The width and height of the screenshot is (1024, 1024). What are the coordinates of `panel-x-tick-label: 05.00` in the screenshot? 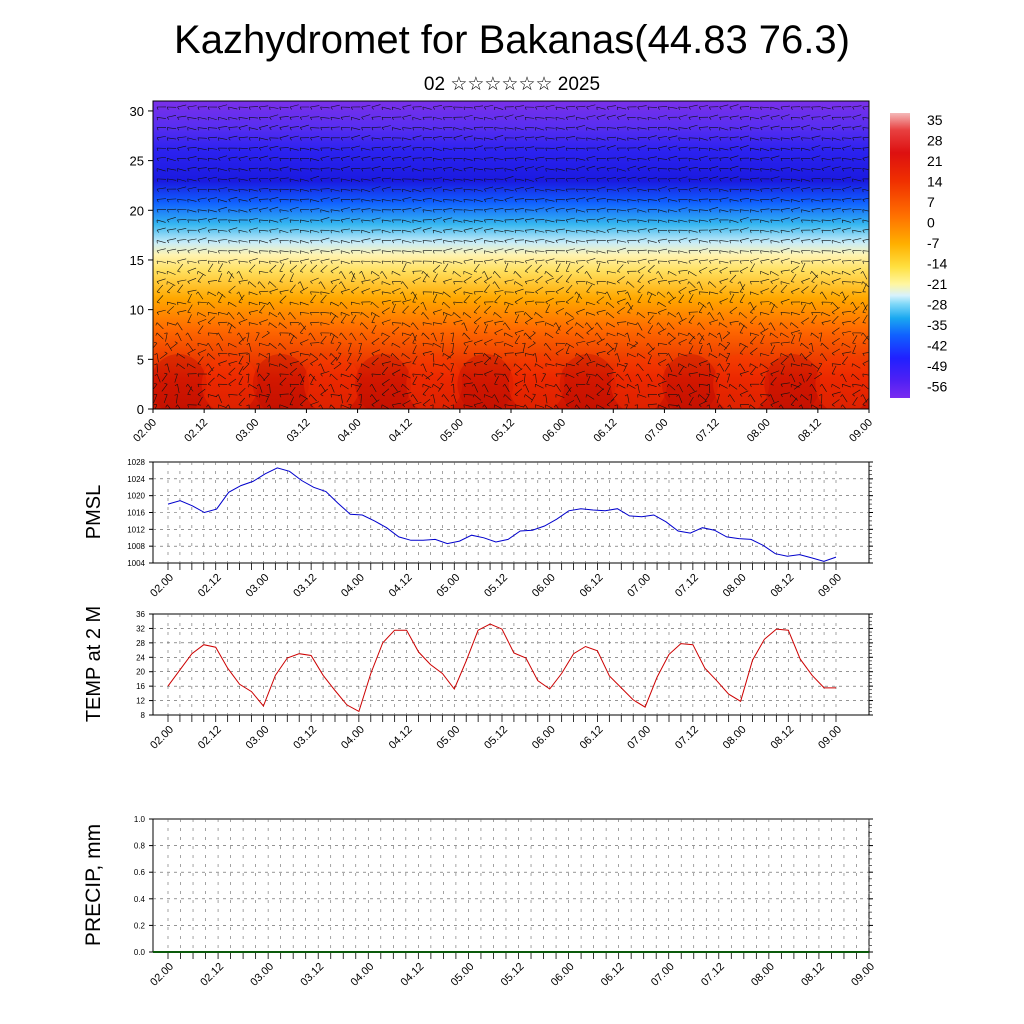 It's located at (448, 586).